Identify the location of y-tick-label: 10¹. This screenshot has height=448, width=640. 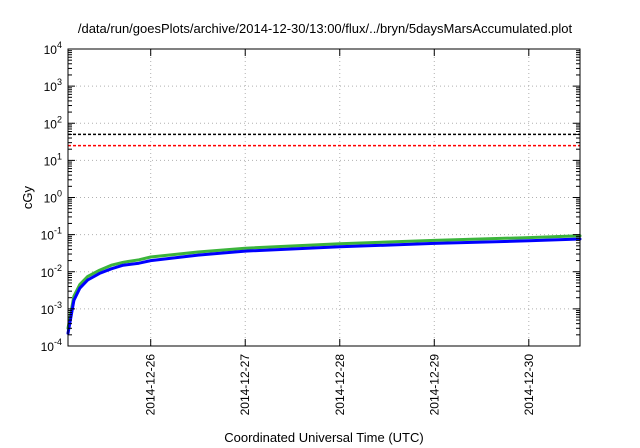
(53, 159).